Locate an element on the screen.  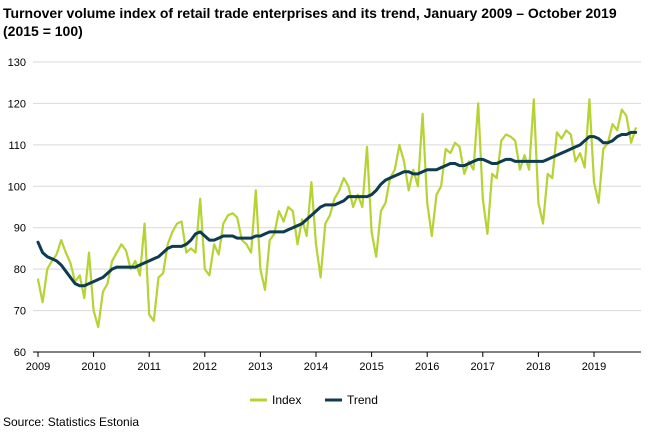
x-tick-label: 2016 is located at coordinates (427, 367).